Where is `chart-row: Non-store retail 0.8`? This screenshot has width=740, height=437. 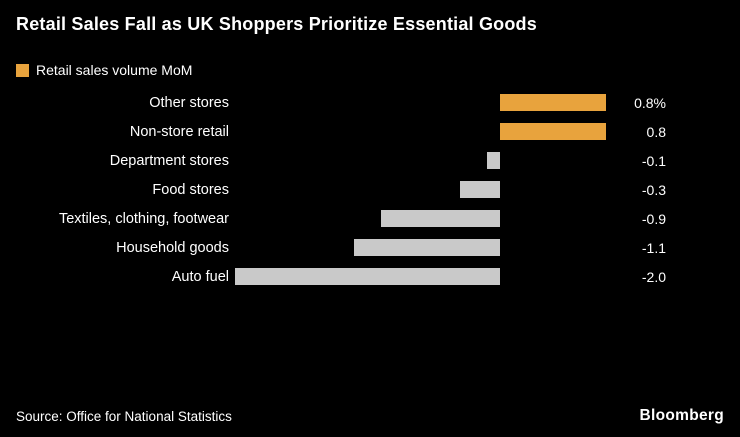
chart-row: Non-store retail 0.8 is located at coordinates (370, 131).